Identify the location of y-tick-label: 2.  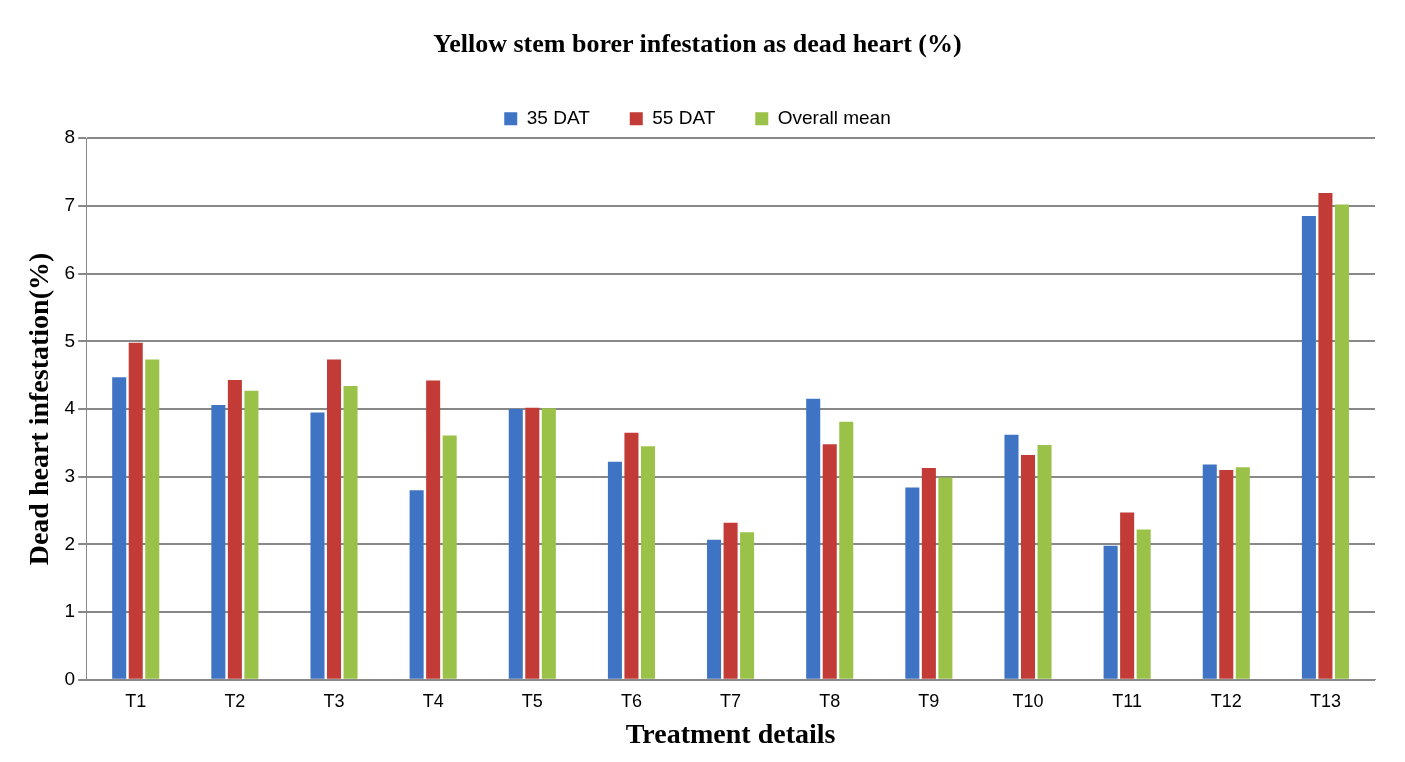
(70, 543).